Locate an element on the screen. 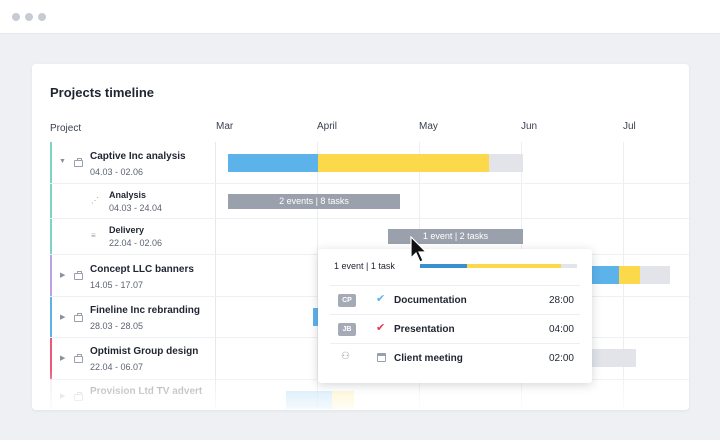 This screenshot has height=440, width=720. project-column-header: Project is located at coordinates (66, 128).